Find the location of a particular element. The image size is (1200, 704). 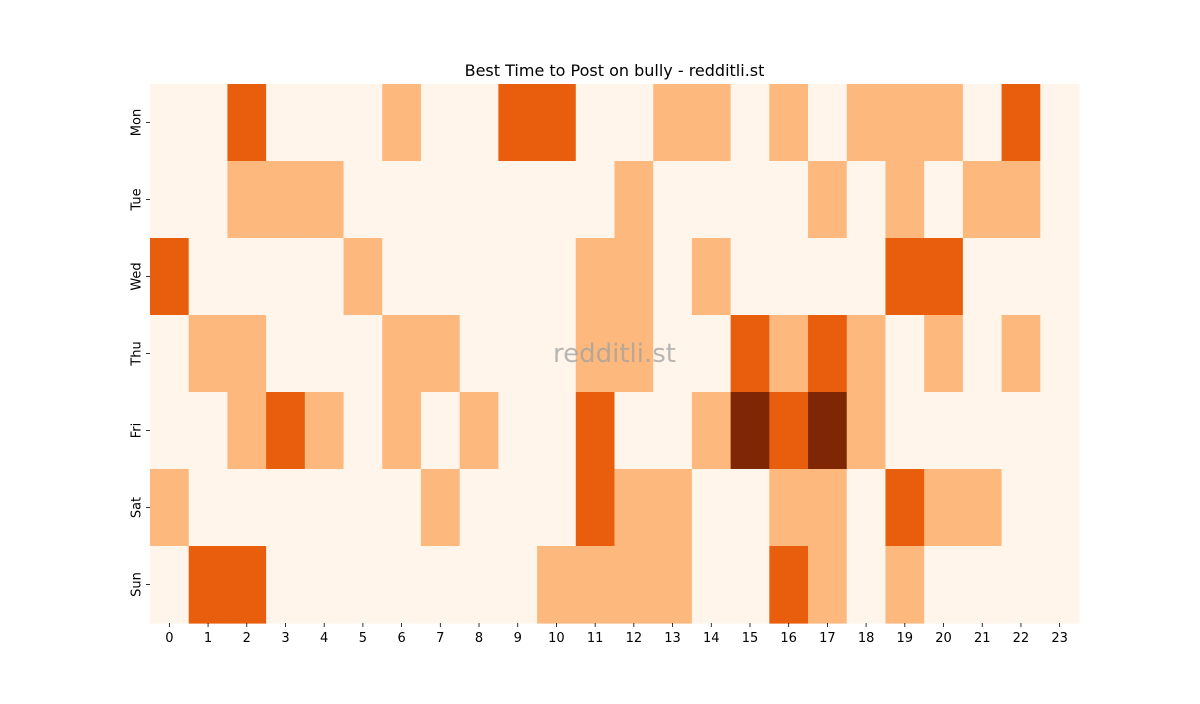

x-tick-label: 11 is located at coordinates (595, 638).